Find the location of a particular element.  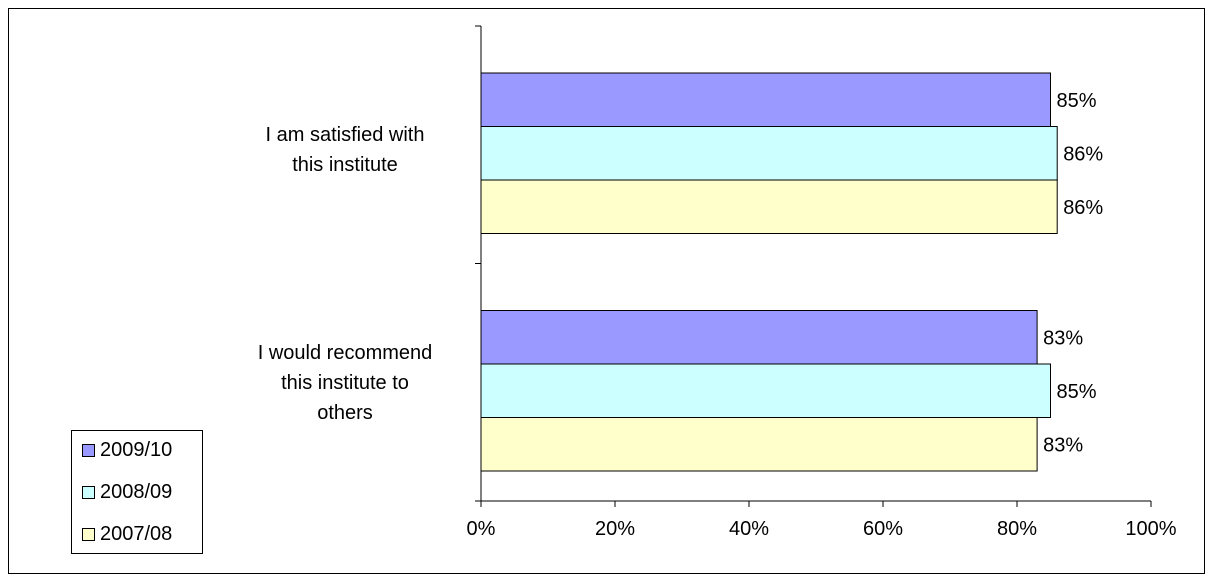

legend-item-2009-10: 2009/10 is located at coordinates (127, 450).